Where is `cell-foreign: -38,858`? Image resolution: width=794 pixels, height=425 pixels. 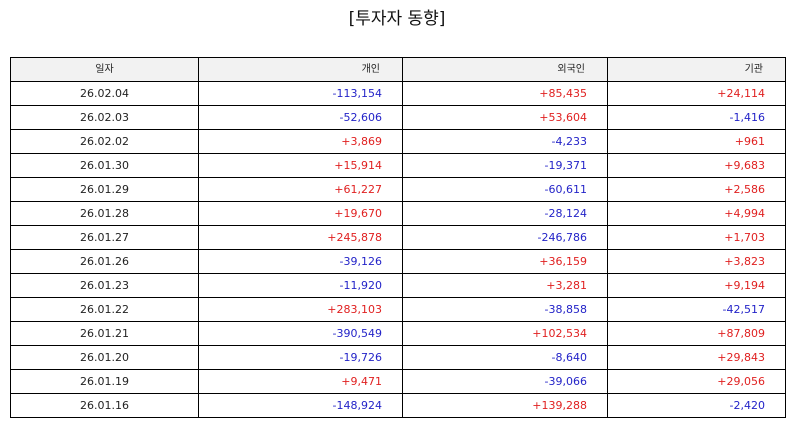
cell-foreign: -38,858 is located at coordinates (505, 309).